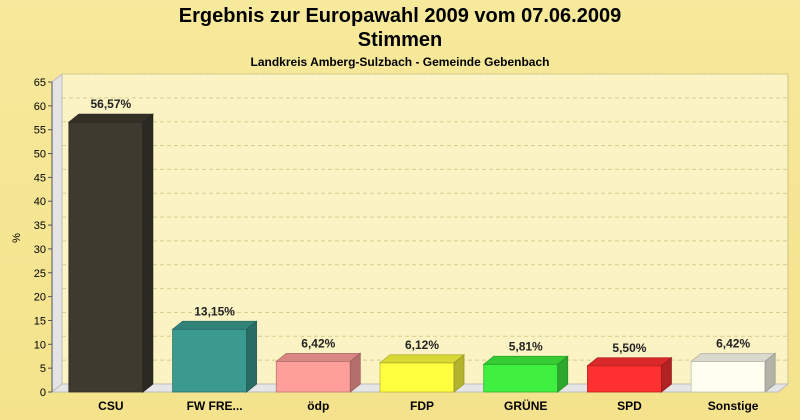 Image resolution: width=800 pixels, height=420 pixels. I want to click on y-tick-label: 50, so click(40, 155).